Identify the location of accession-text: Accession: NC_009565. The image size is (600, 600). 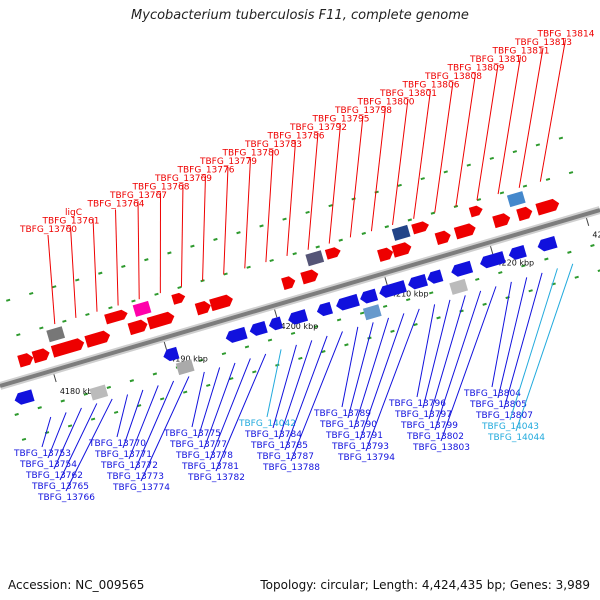
(76, 585).